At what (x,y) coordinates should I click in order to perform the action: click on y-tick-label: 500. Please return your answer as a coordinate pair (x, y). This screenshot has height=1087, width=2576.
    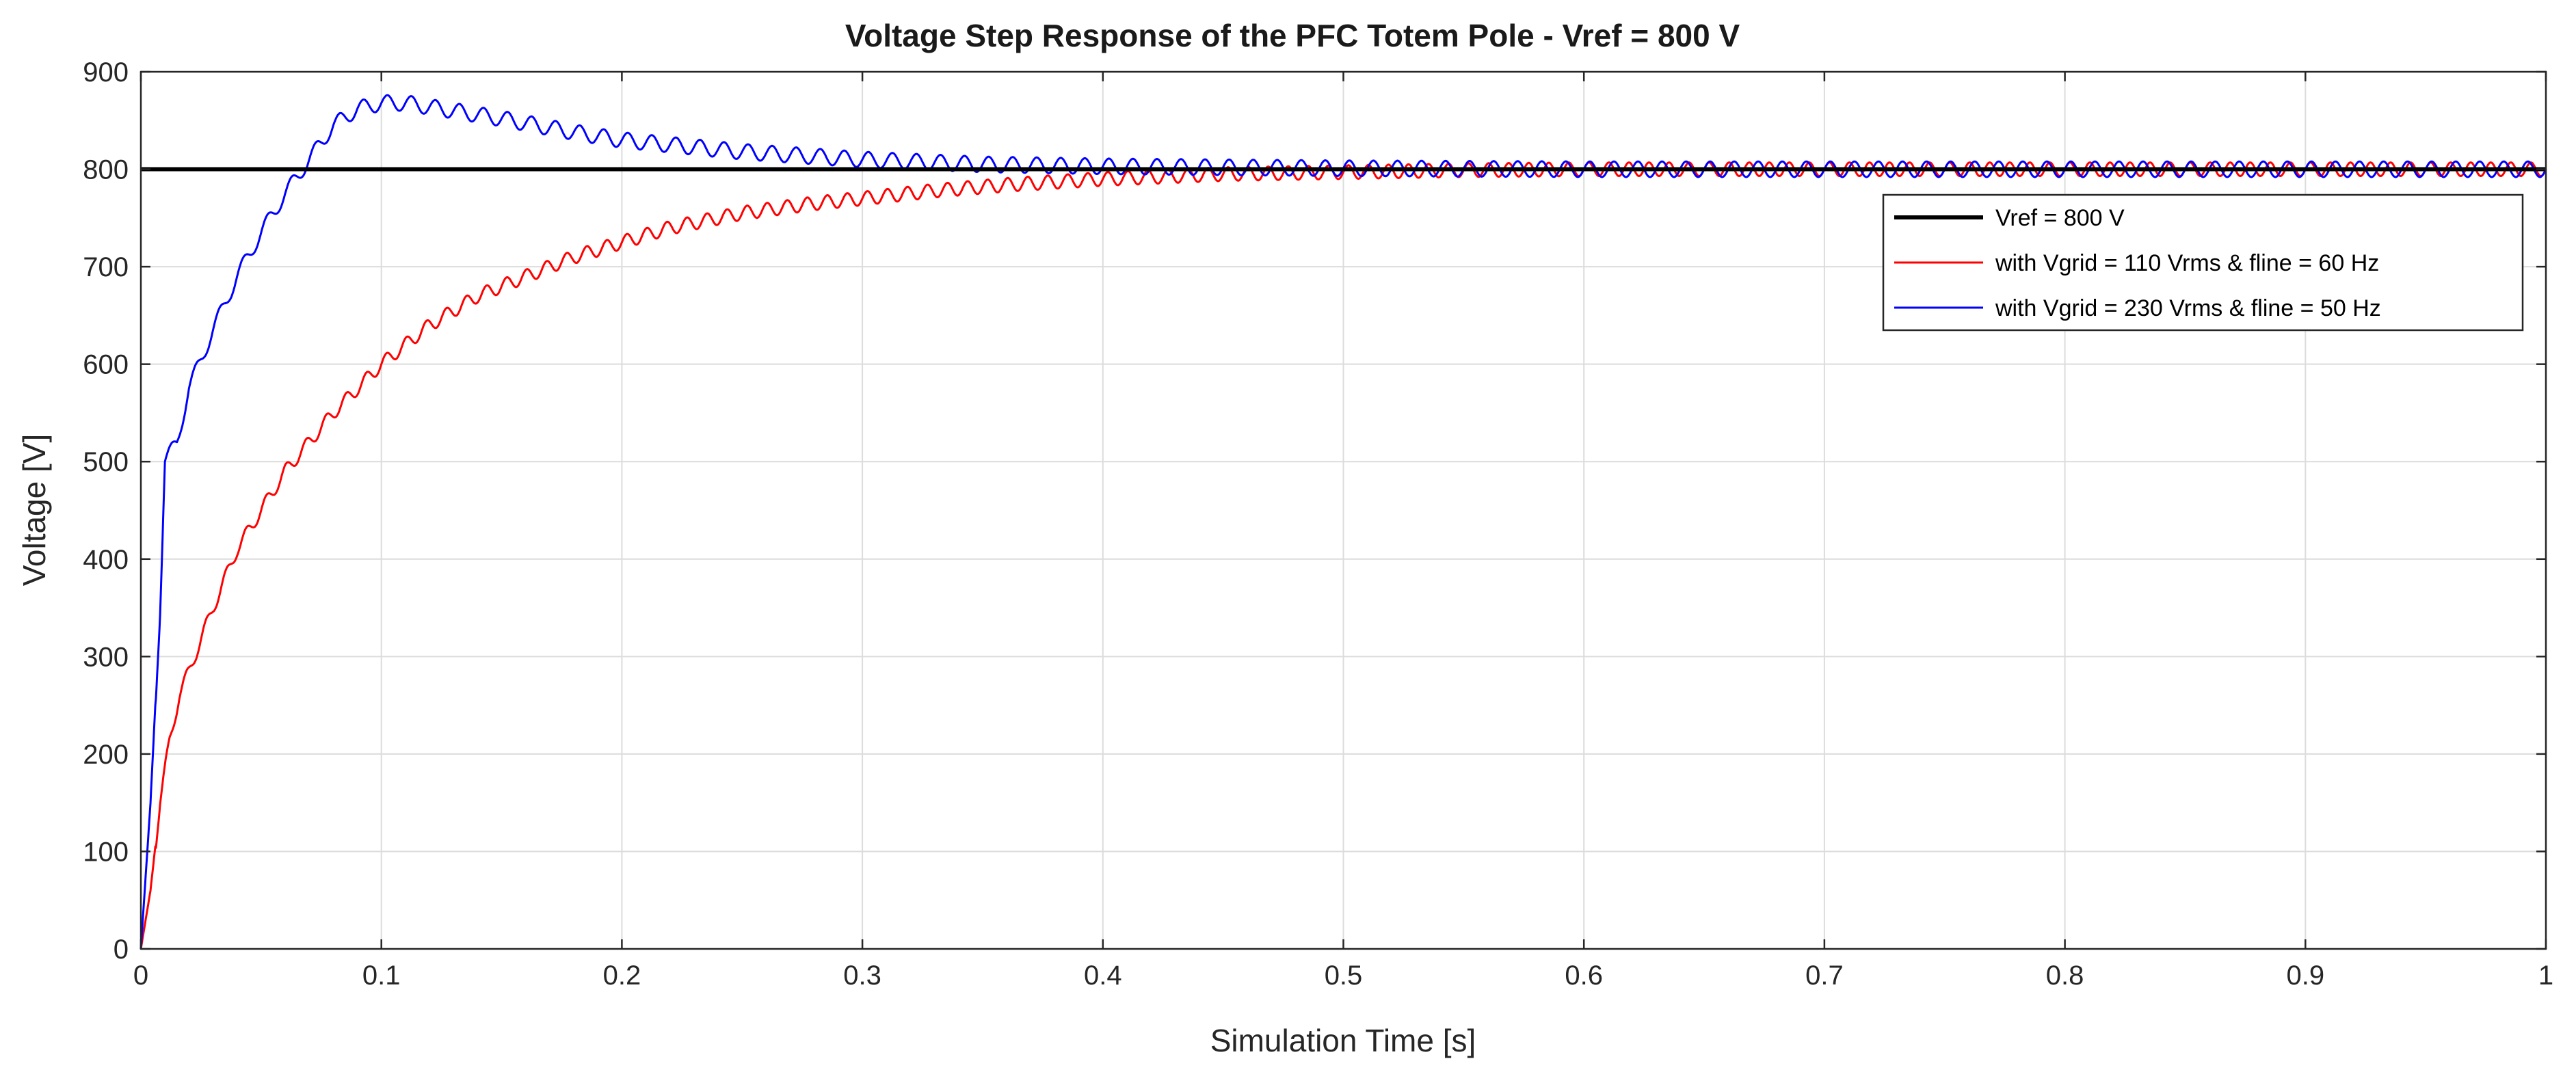
    Looking at the image, I should click on (106, 462).